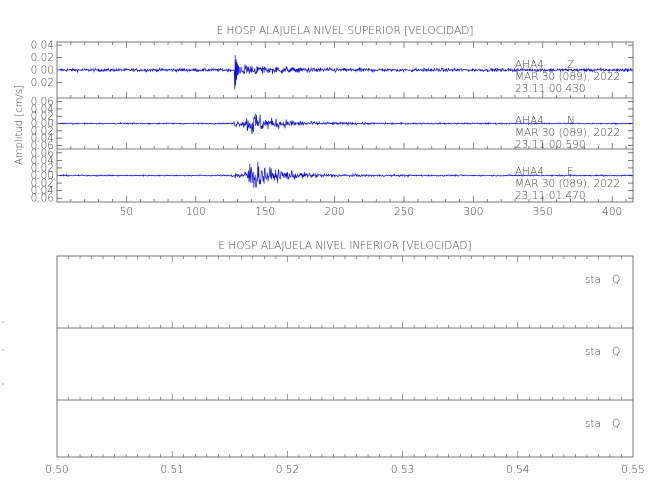 The height and width of the screenshot is (500, 650). I want to click on trace-component: Z, so click(570, 65).